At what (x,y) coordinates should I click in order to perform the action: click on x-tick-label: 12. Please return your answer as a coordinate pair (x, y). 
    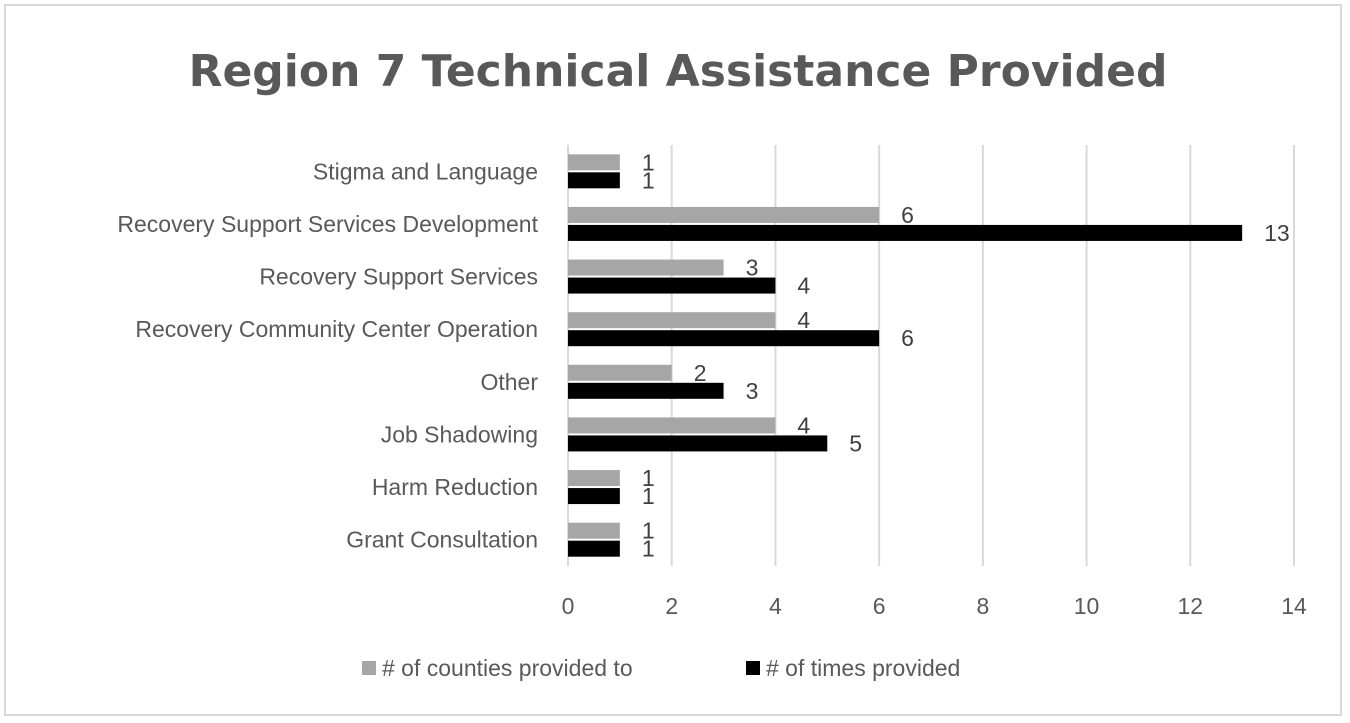
    Looking at the image, I should click on (1190, 606).